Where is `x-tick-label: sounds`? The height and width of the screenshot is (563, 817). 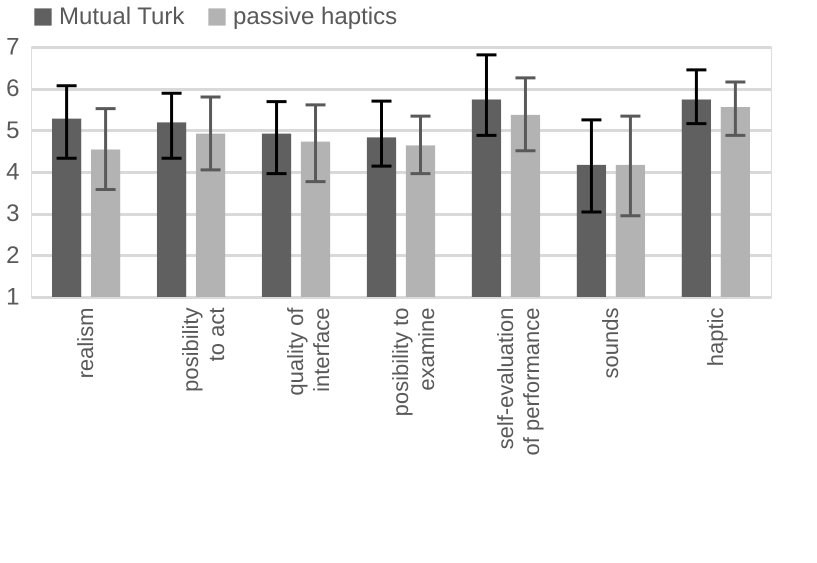 x-tick-label: sounds is located at coordinates (610, 343).